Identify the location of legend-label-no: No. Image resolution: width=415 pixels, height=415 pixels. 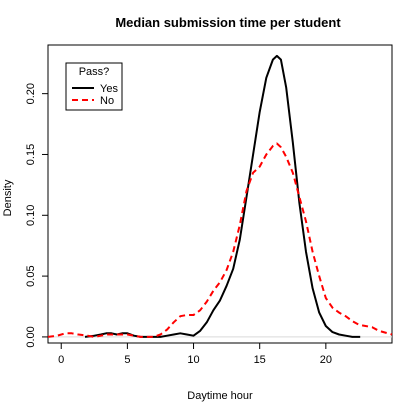
(107, 101).